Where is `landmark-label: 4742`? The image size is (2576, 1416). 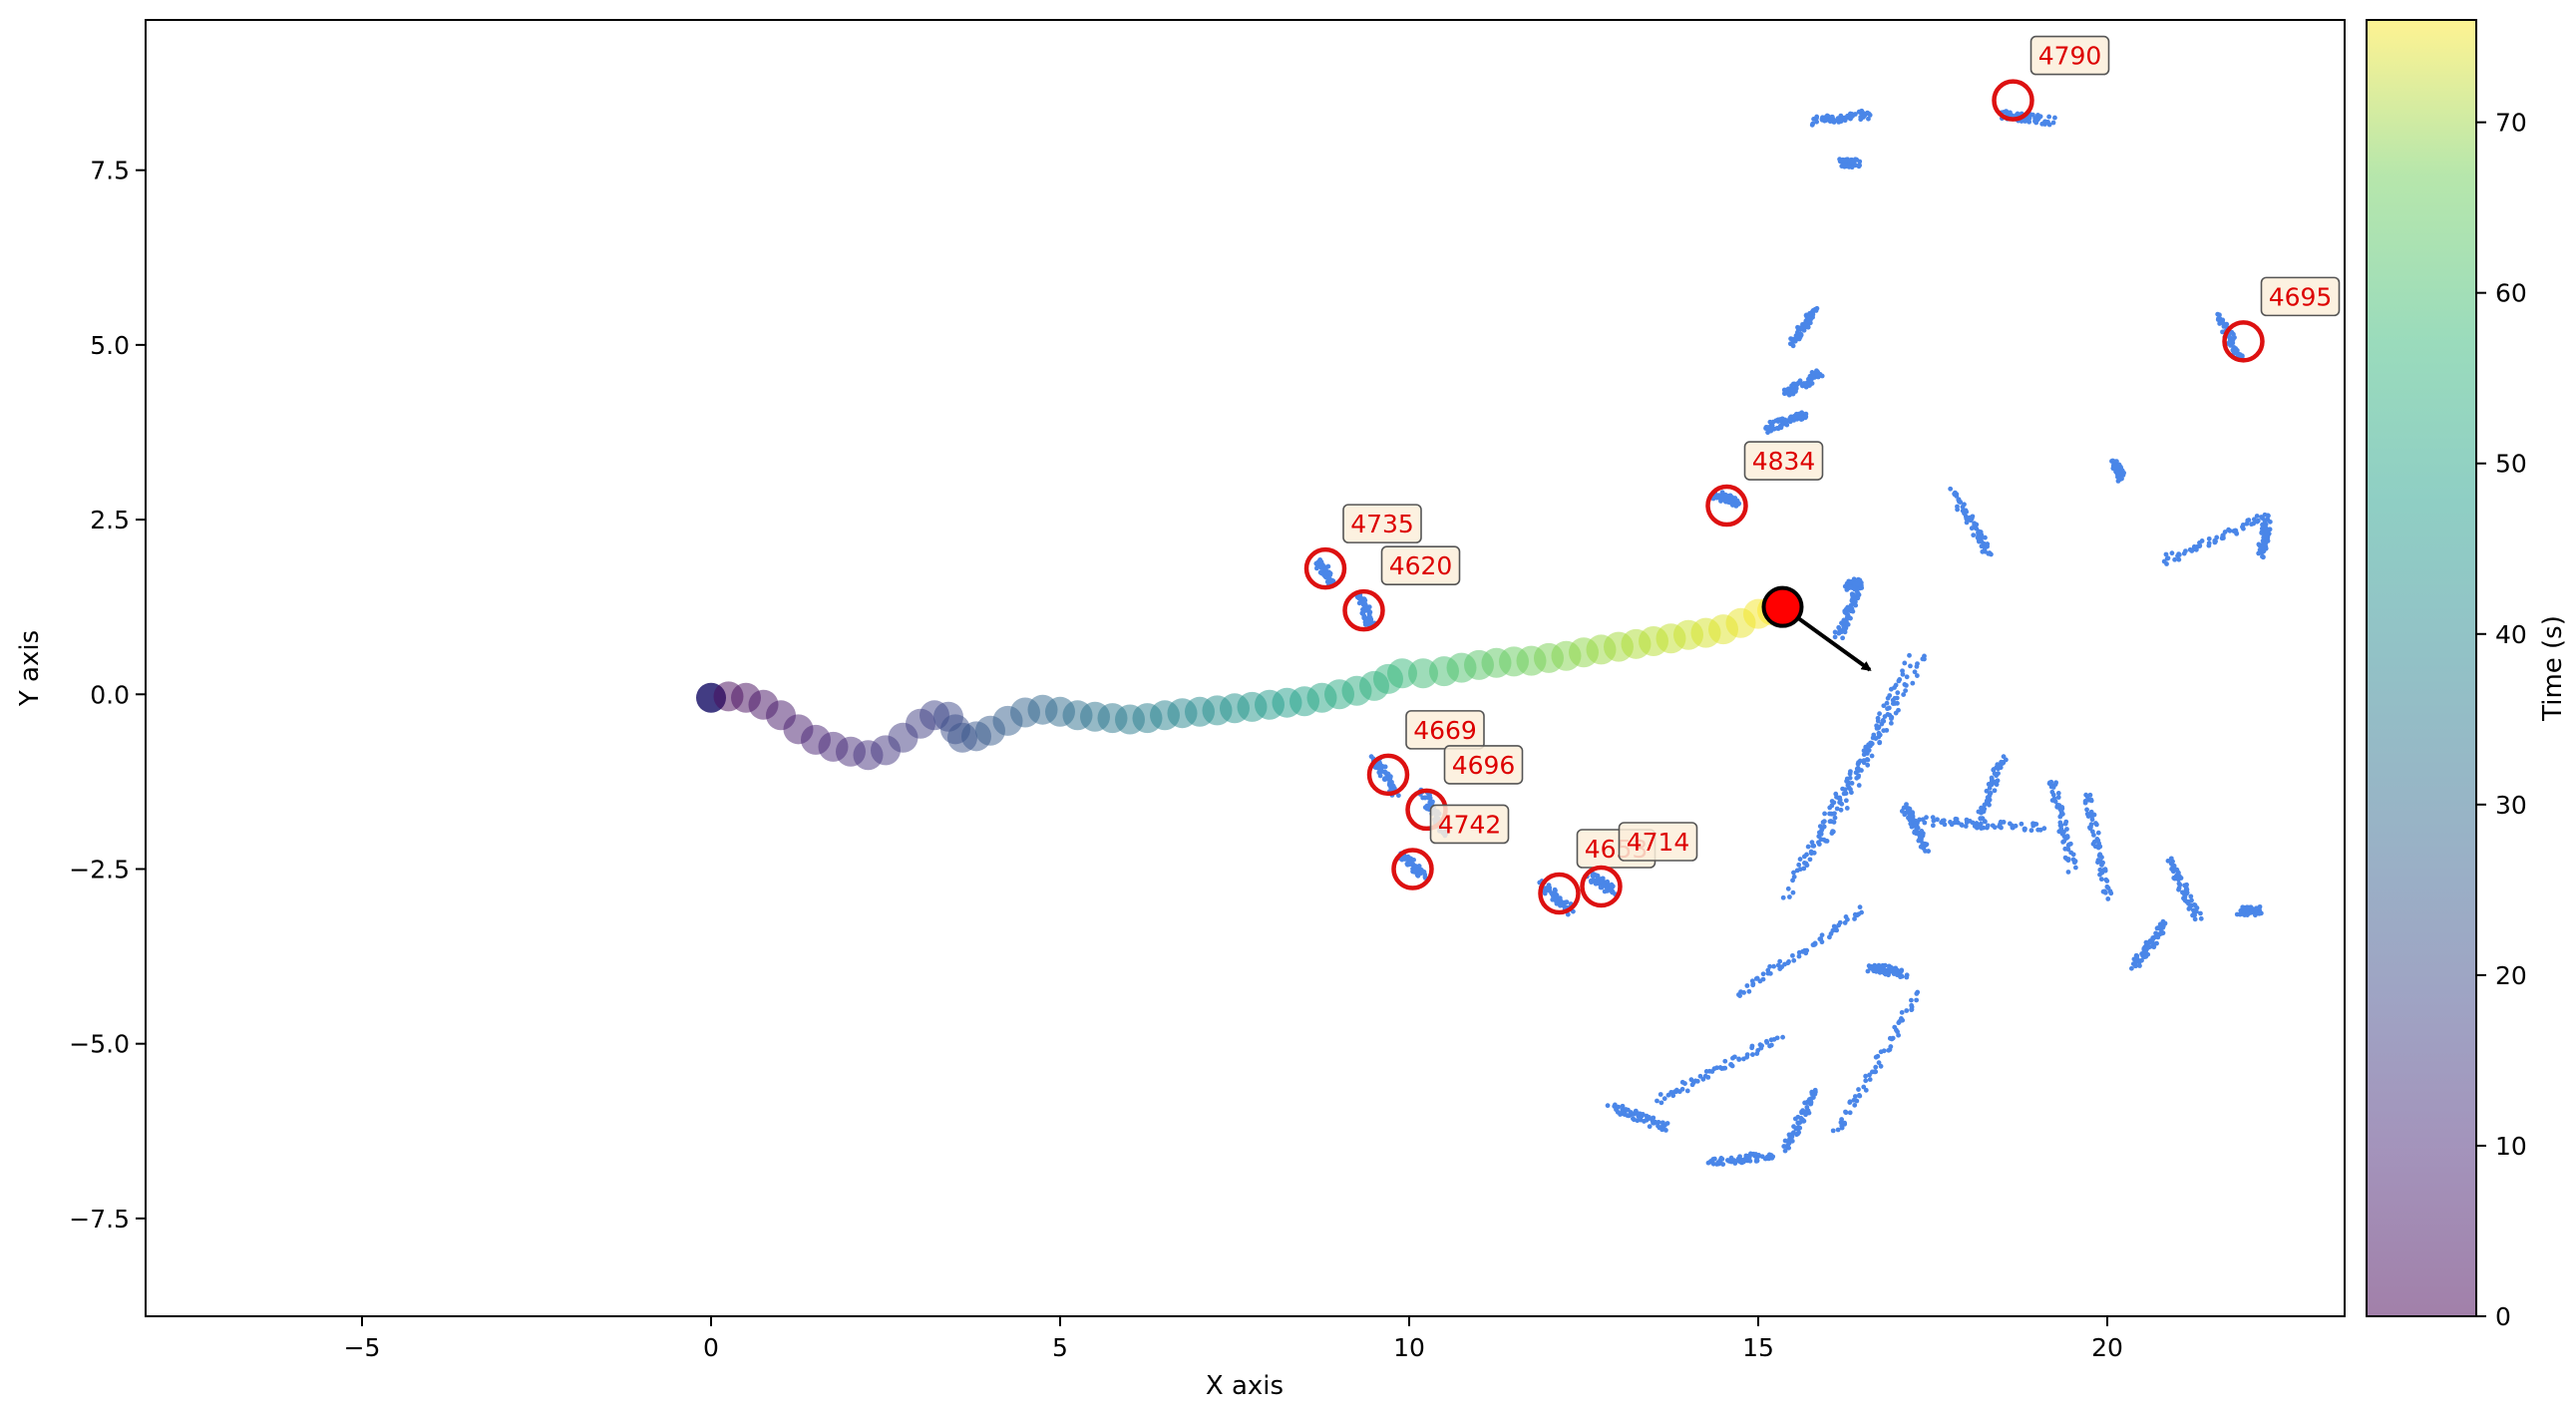
landmark-label: 4742 is located at coordinates (1470, 824).